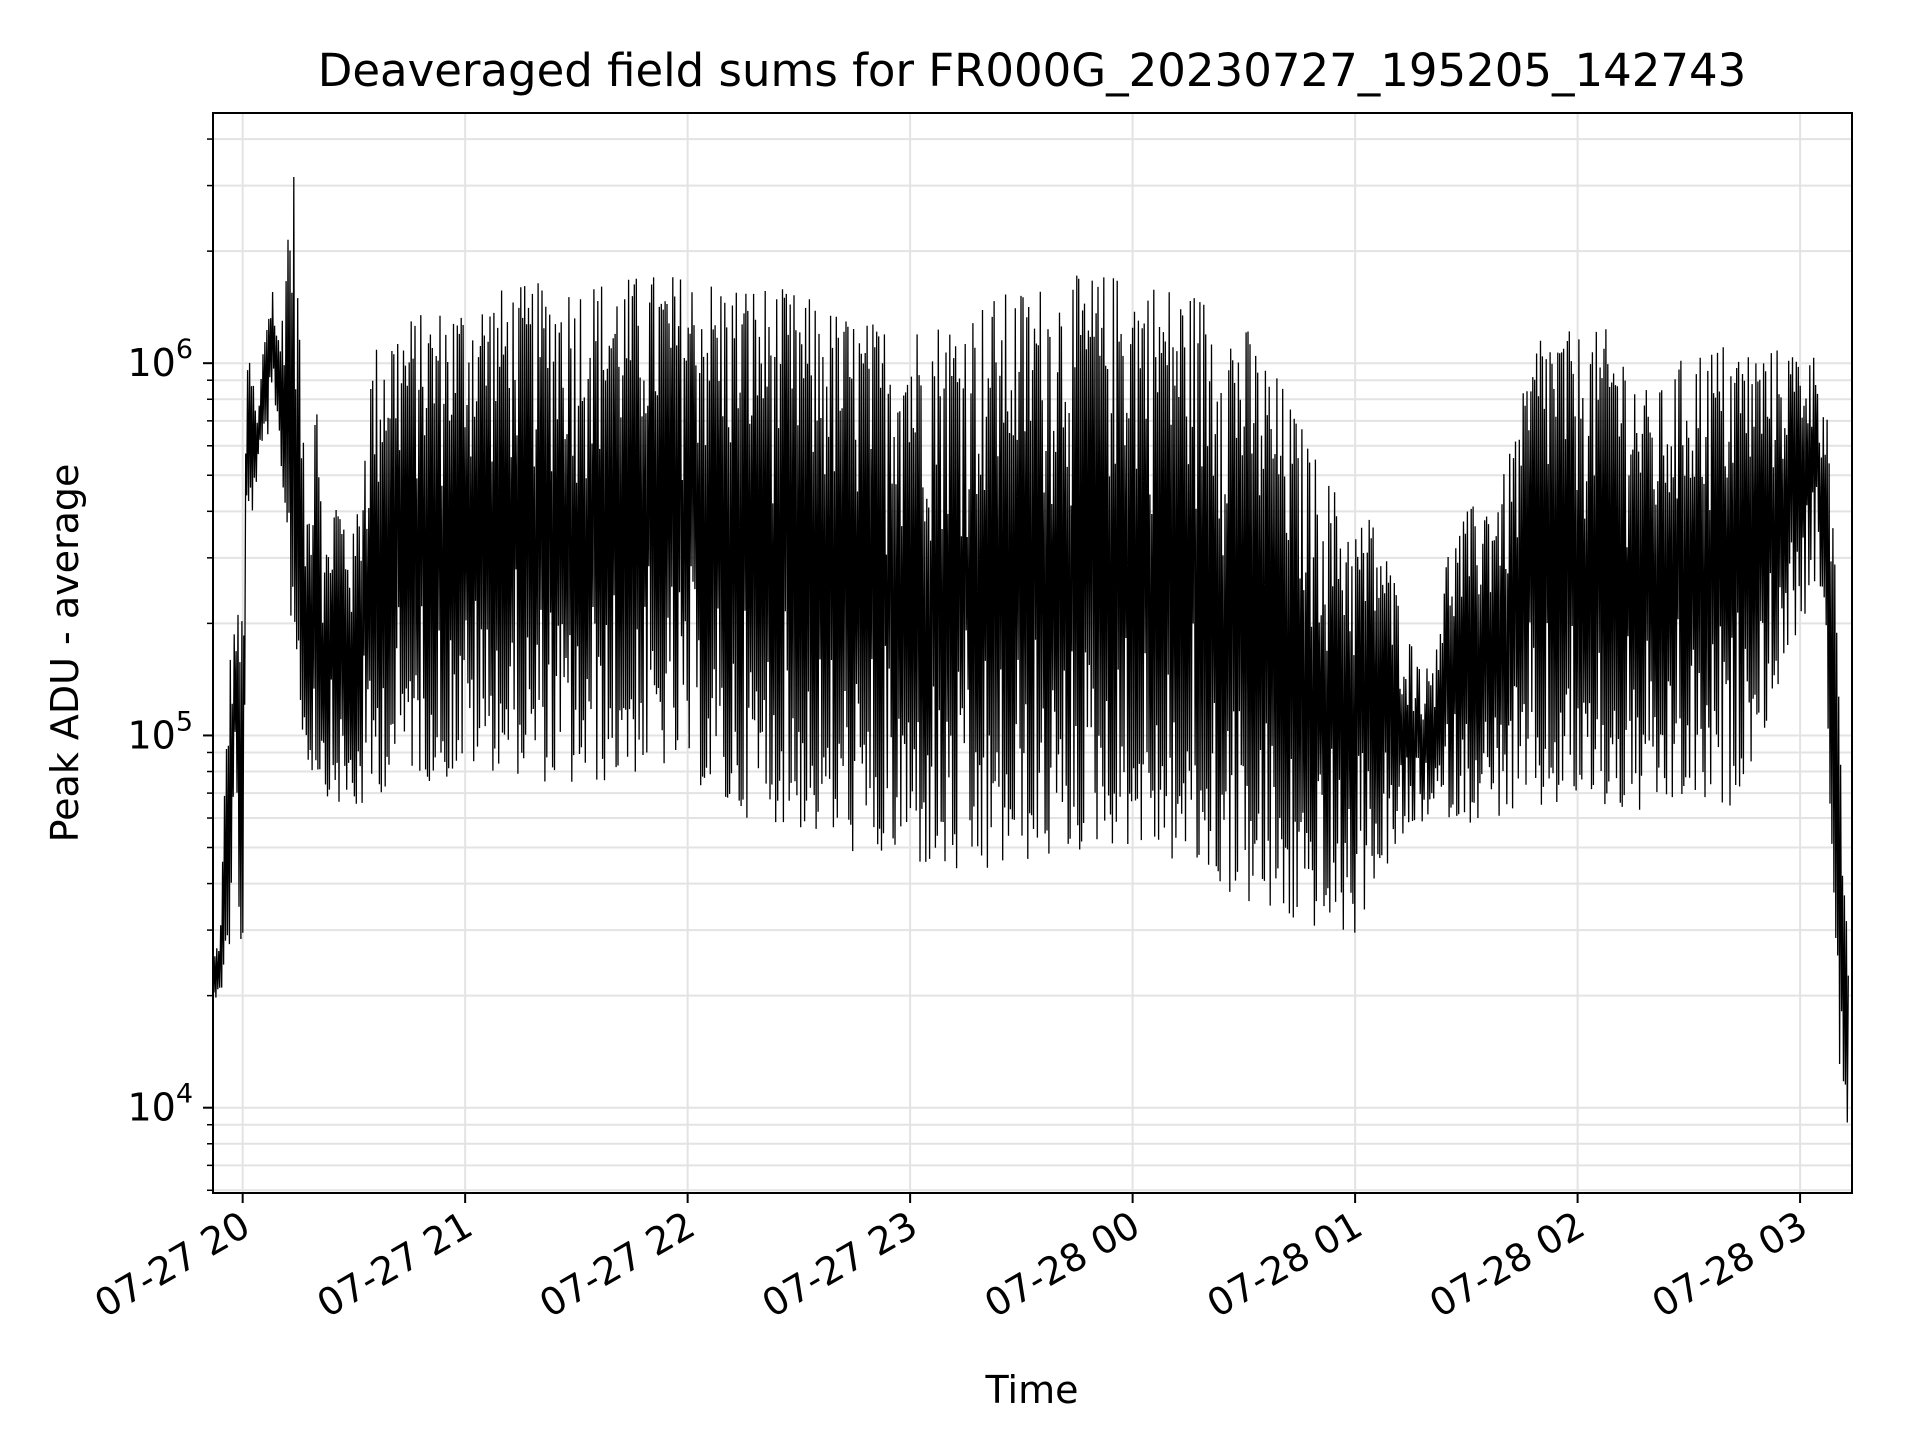 Image resolution: width=1920 pixels, height=1440 pixels. Describe the element at coordinates (65, 653) in the screenshot. I see `y-axis-label: Peak ADU - average` at that location.